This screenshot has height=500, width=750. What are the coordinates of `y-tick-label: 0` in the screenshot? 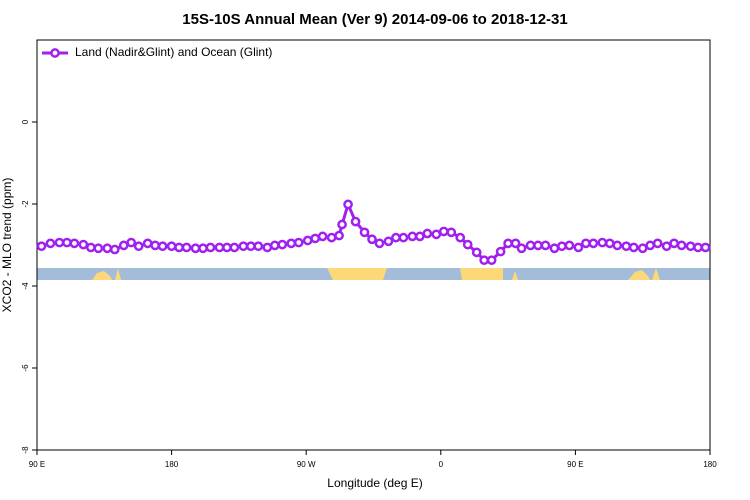 It's located at (25, 121).